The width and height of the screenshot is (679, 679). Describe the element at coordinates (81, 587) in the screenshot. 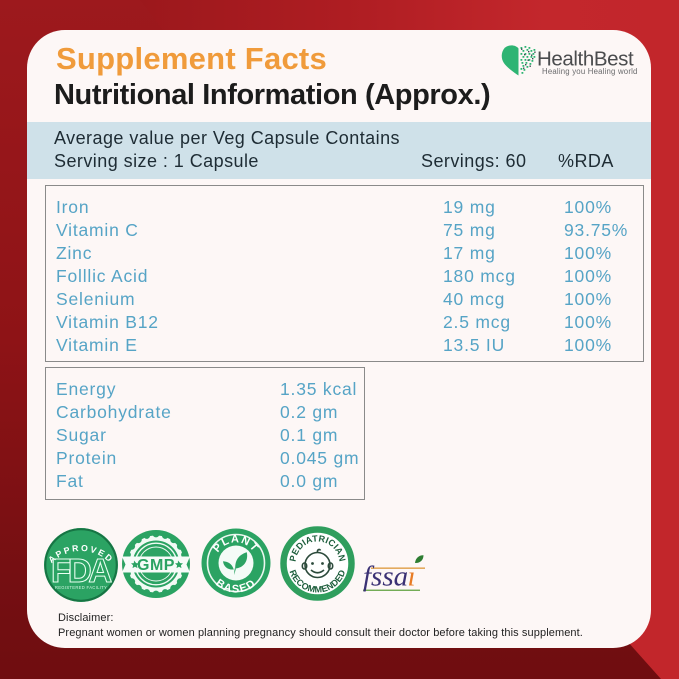

I see `svg-text: REGISTERED FACILITY` at that location.